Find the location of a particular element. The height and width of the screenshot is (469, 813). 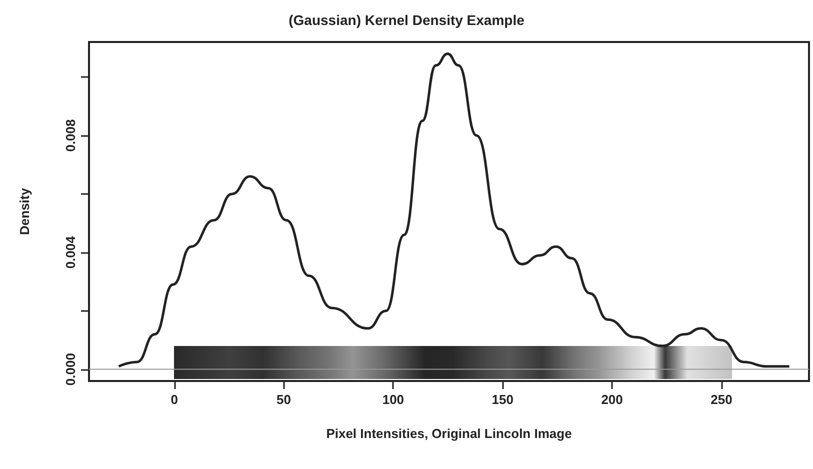

x-axis-title: Pixel Intensities, Original Lincoln Image is located at coordinates (449, 433).